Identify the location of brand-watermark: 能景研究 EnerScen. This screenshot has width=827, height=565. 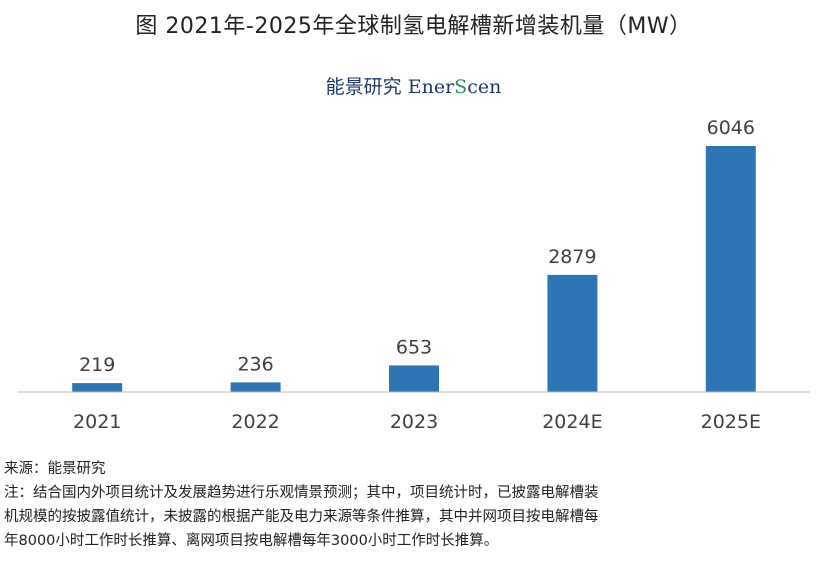
(413, 85).